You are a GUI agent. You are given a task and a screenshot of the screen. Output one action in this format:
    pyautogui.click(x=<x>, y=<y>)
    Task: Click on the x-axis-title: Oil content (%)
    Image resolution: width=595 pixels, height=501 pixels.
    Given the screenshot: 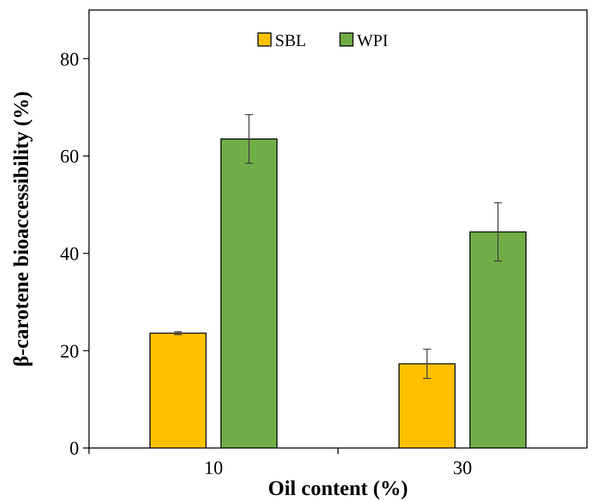 What is the action you would take?
    pyautogui.click(x=338, y=488)
    